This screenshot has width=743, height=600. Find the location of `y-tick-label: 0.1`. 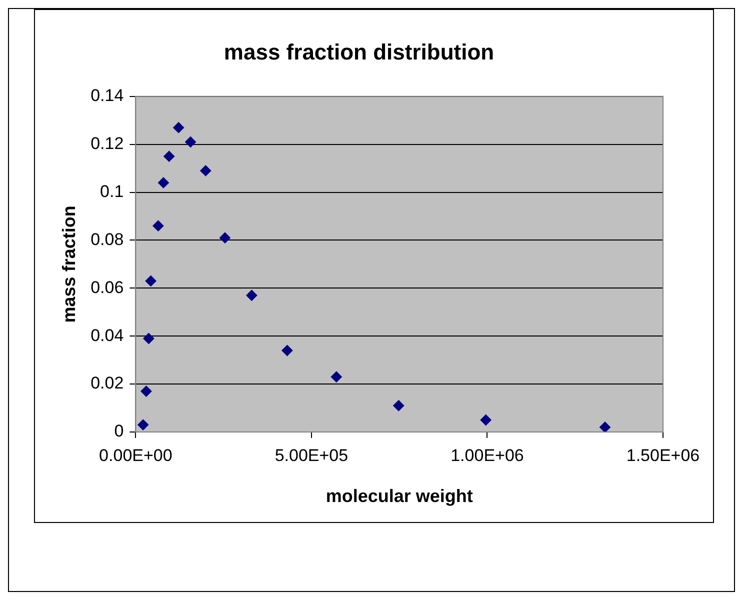

y-tick-label: 0.1 is located at coordinates (112, 191).